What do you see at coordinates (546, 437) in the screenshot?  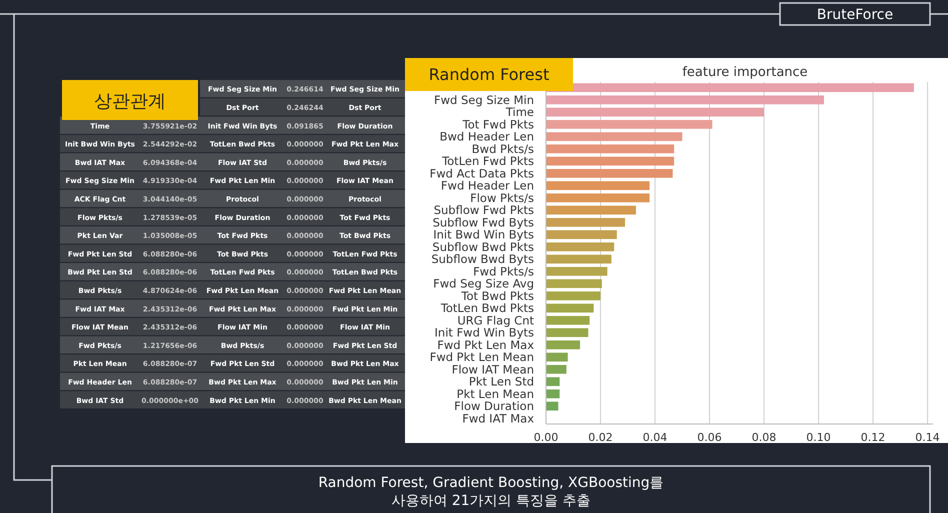 I see `x-tick-label: 0.00` at bounding box center [546, 437].